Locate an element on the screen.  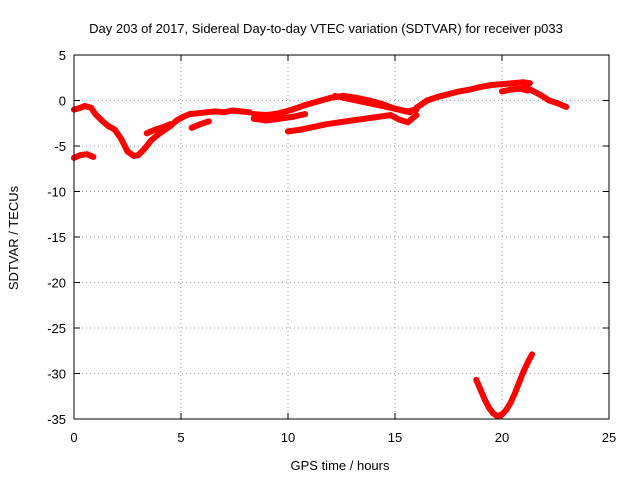
y-tick-label: -10 is located at coordinates (56, 192).